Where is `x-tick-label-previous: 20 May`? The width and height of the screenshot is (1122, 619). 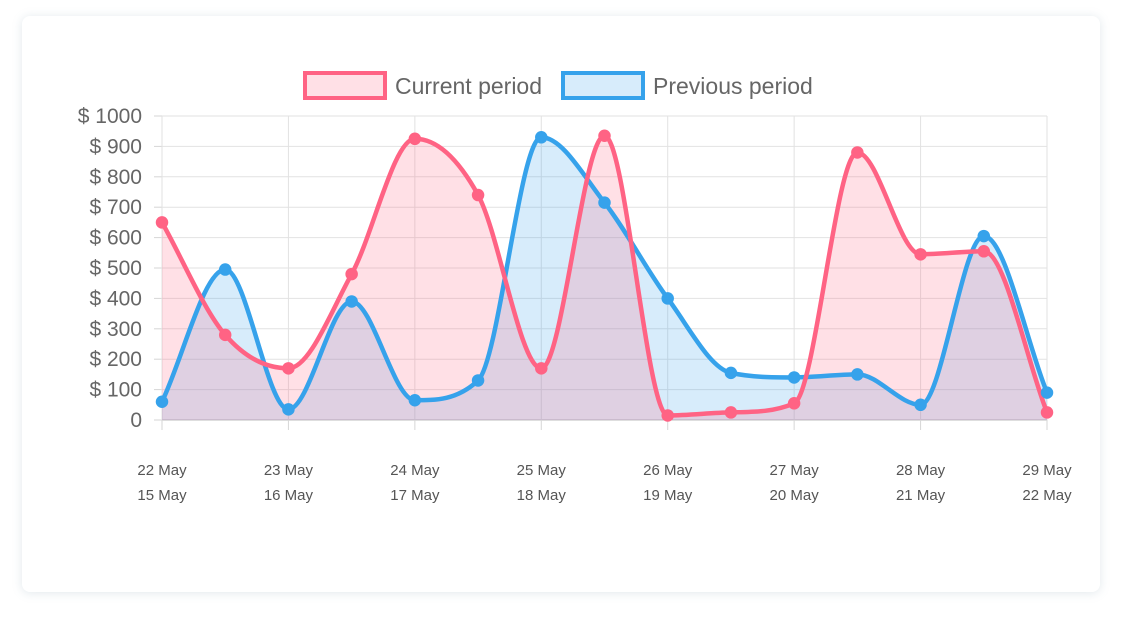
x-tick-label-previous: 20 May is located at coordinates (795, 495).